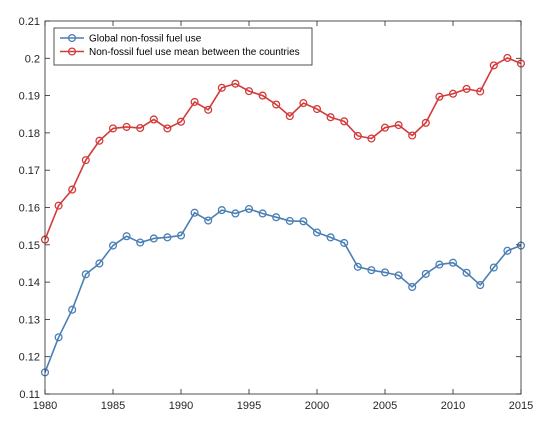 The image size is (550, 433). What do you see at coordinates (181, 406) in the screenshot?
I see `x-tick-label: 1990` at bounding box center [181, 406].